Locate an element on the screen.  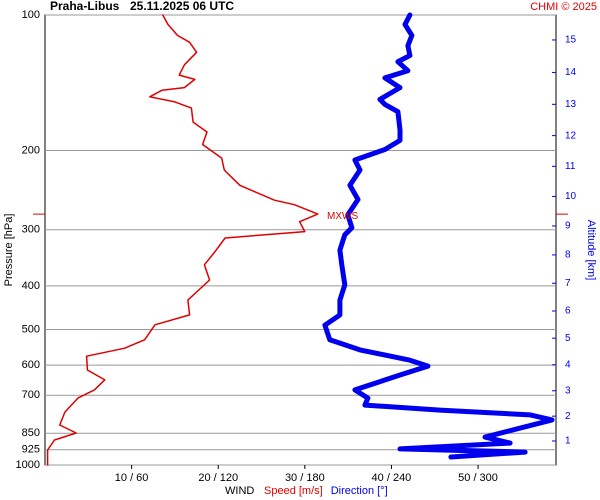
mxws-label: MXWS is located at coordinates (342, 216).